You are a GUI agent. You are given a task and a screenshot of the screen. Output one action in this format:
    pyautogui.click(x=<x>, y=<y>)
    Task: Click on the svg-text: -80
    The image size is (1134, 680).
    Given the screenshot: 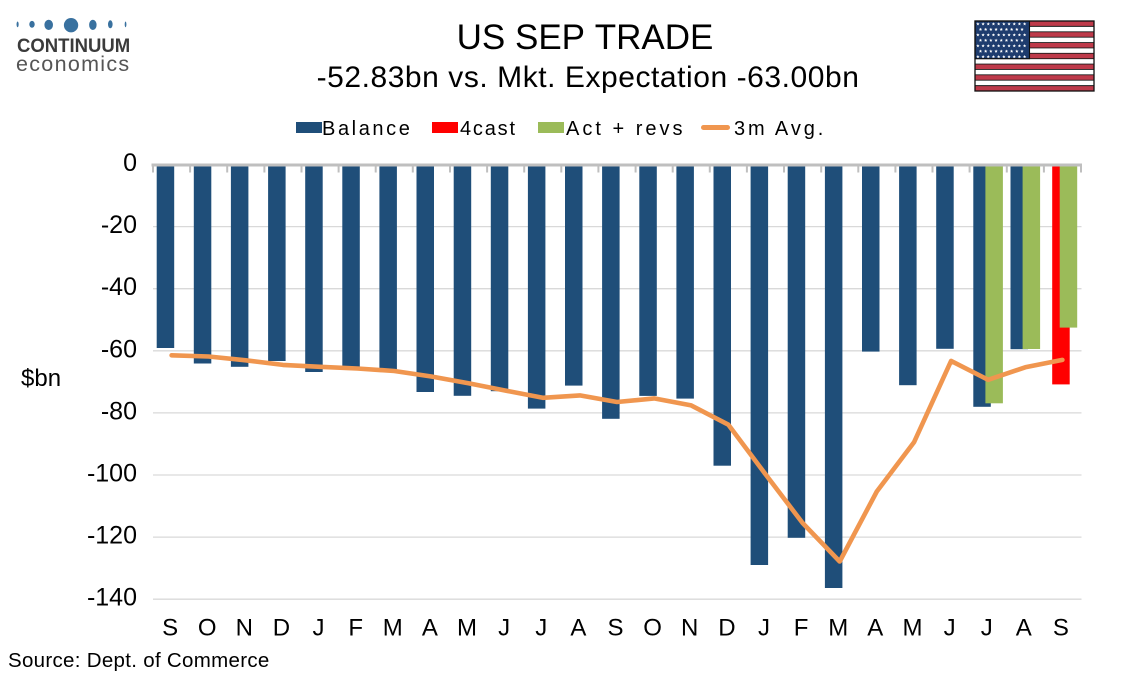 What is the action you would take?
    pyautogui.click(x=119, y=411)
    